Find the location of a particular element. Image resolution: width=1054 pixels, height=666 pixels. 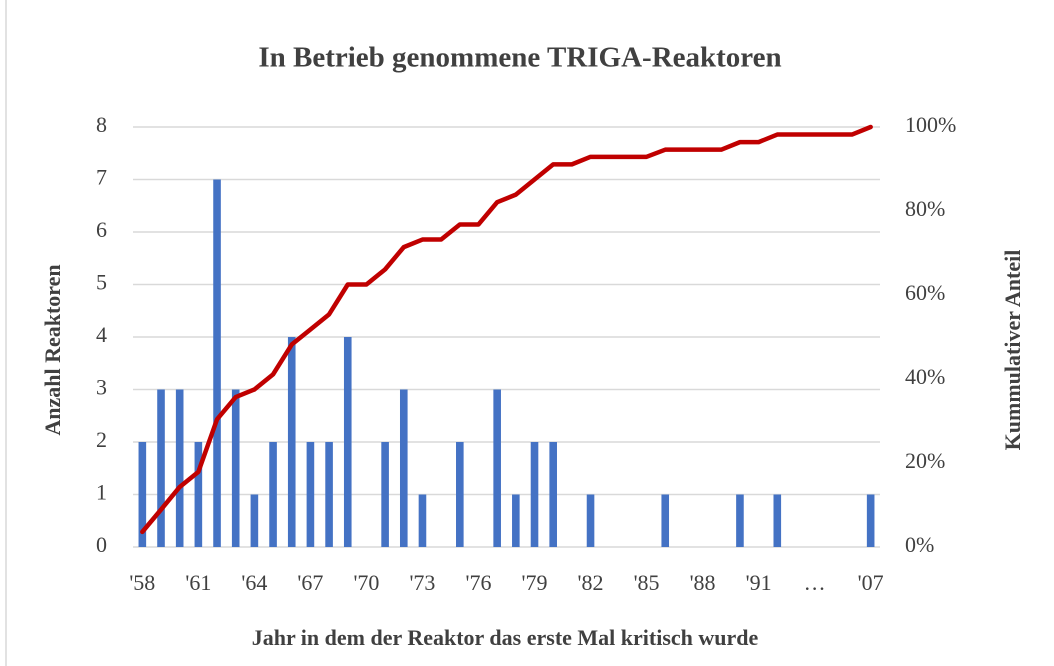

y2-tick-label: 80% is located at coordinates (925, 208).